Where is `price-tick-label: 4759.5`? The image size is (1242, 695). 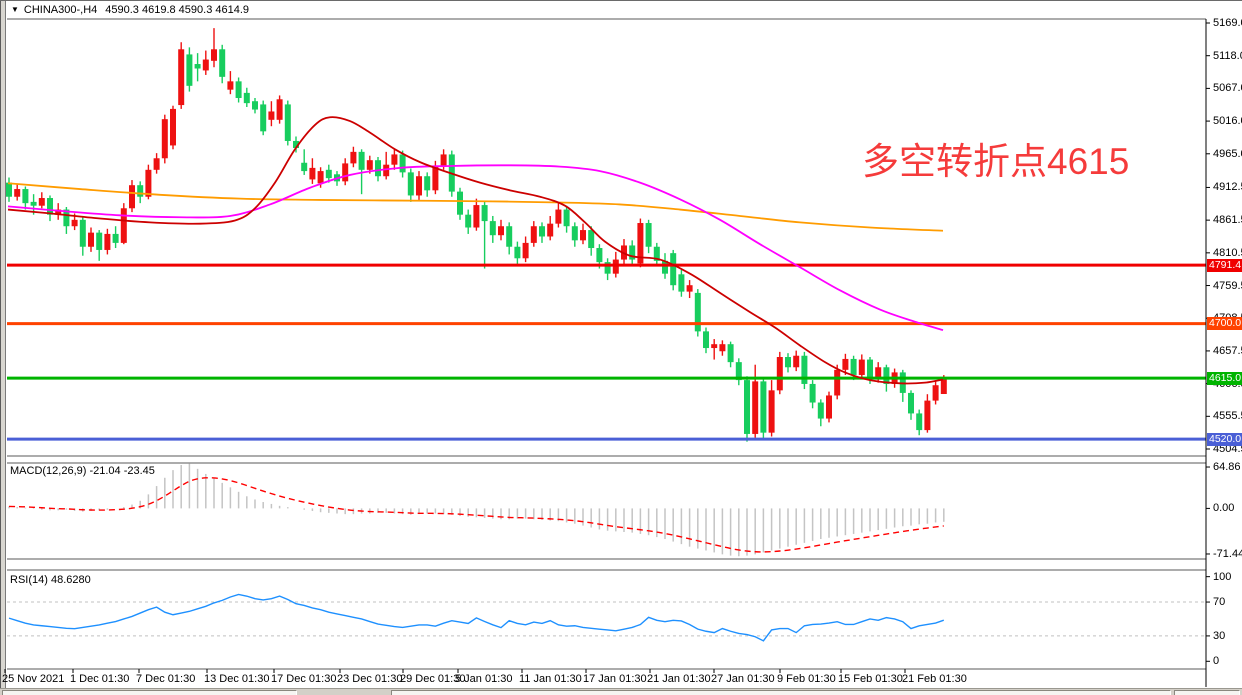
price-tick-label: 4759.5 is located at coordinates (1227, 285).